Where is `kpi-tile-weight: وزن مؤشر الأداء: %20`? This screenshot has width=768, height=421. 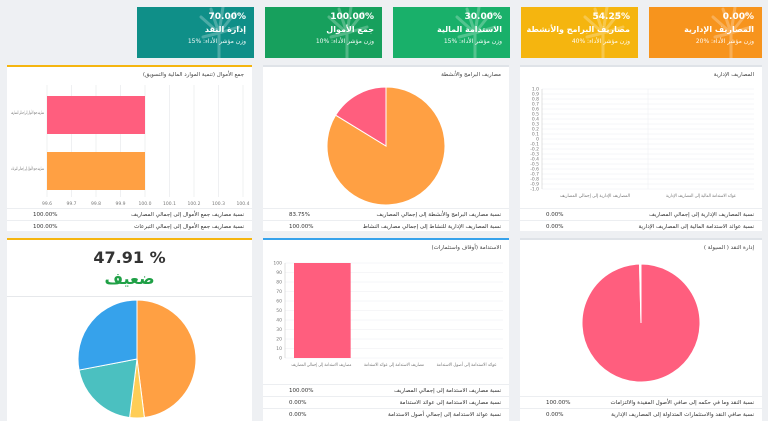
kpi-tile-weight: وزن مؤشر الأداء: %20 is located at coordinates (724, 41).